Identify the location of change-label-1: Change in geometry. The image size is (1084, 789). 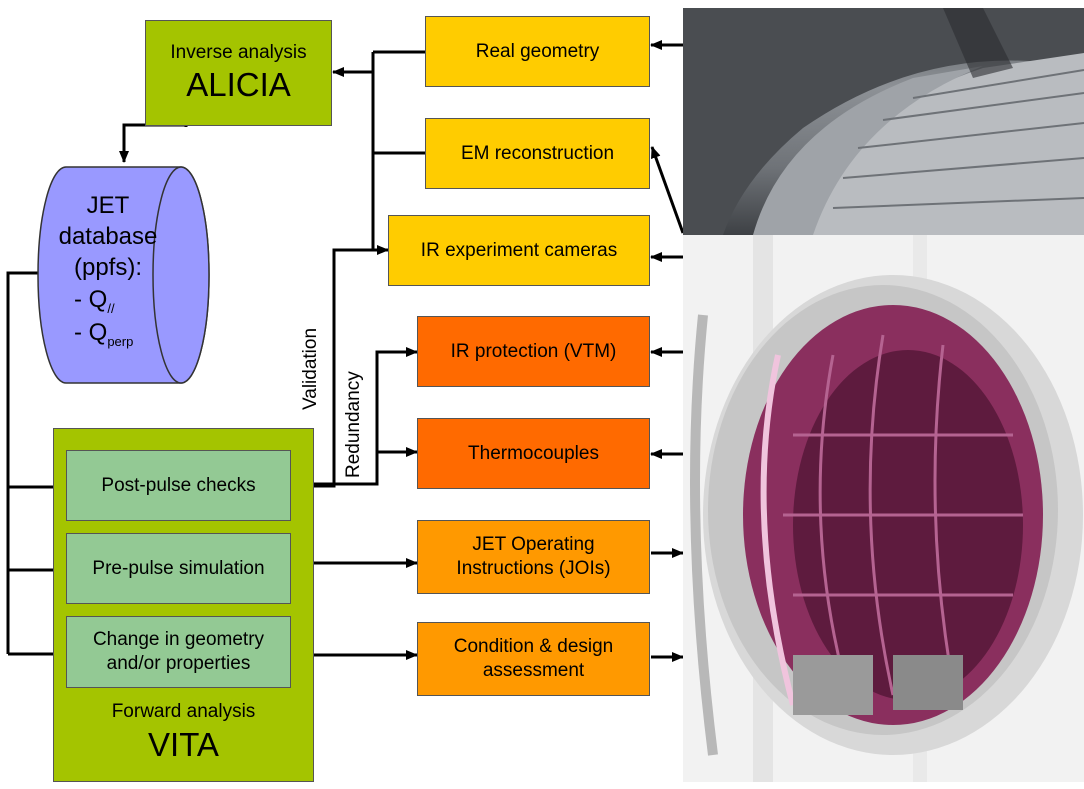
(178, 640).